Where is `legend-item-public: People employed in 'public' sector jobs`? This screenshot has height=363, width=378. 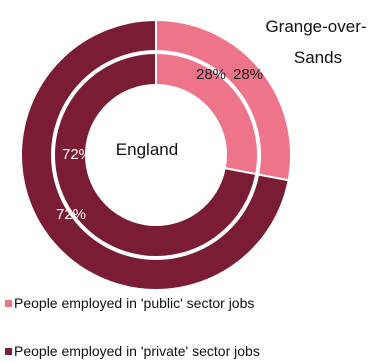
legend-item-public: People employed in 'public' sector jobs is located at coordinates (190, 303).